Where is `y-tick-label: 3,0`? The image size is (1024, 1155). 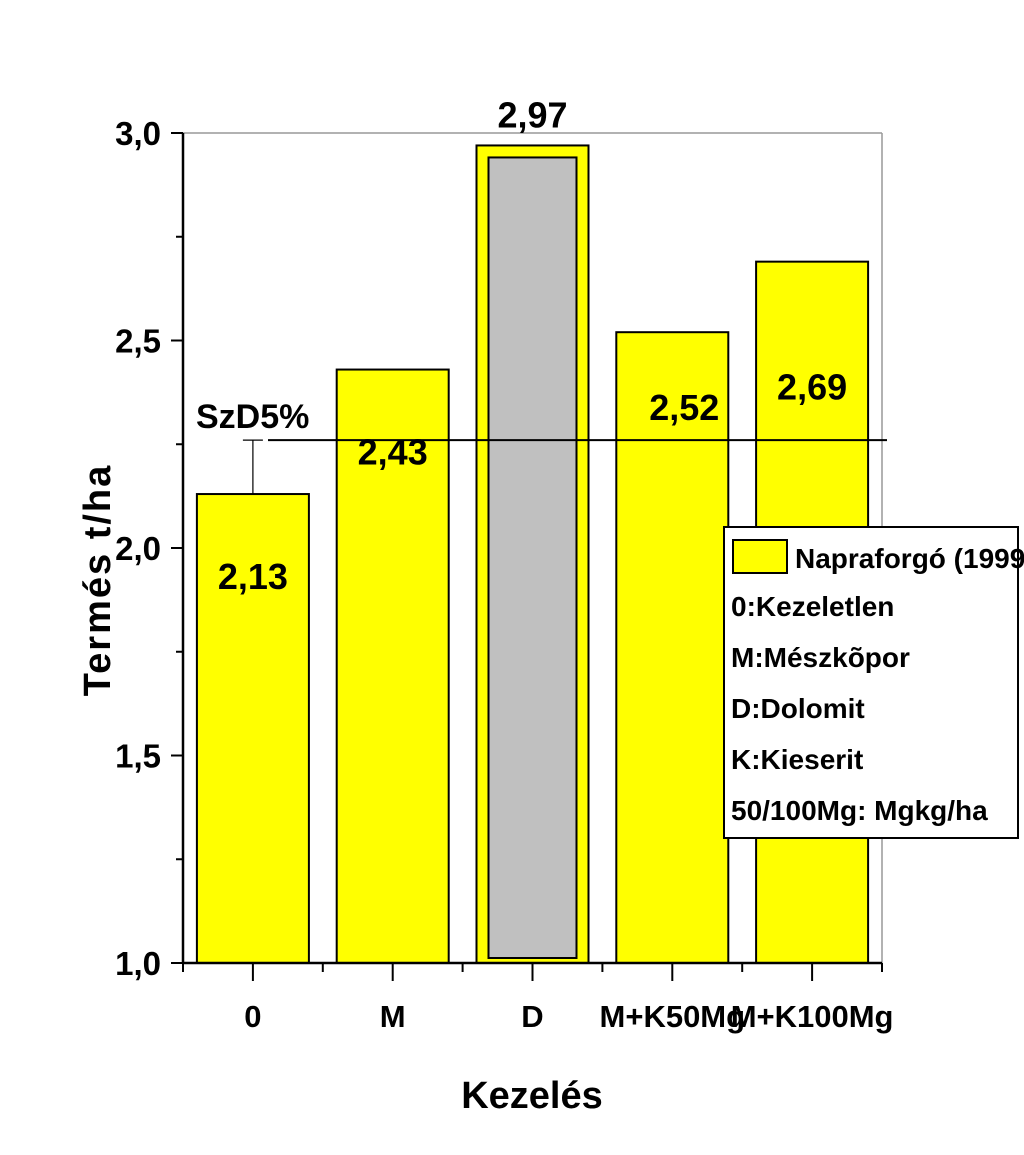 y-tick-label: 3,0 is located at coordinates (138, 133).